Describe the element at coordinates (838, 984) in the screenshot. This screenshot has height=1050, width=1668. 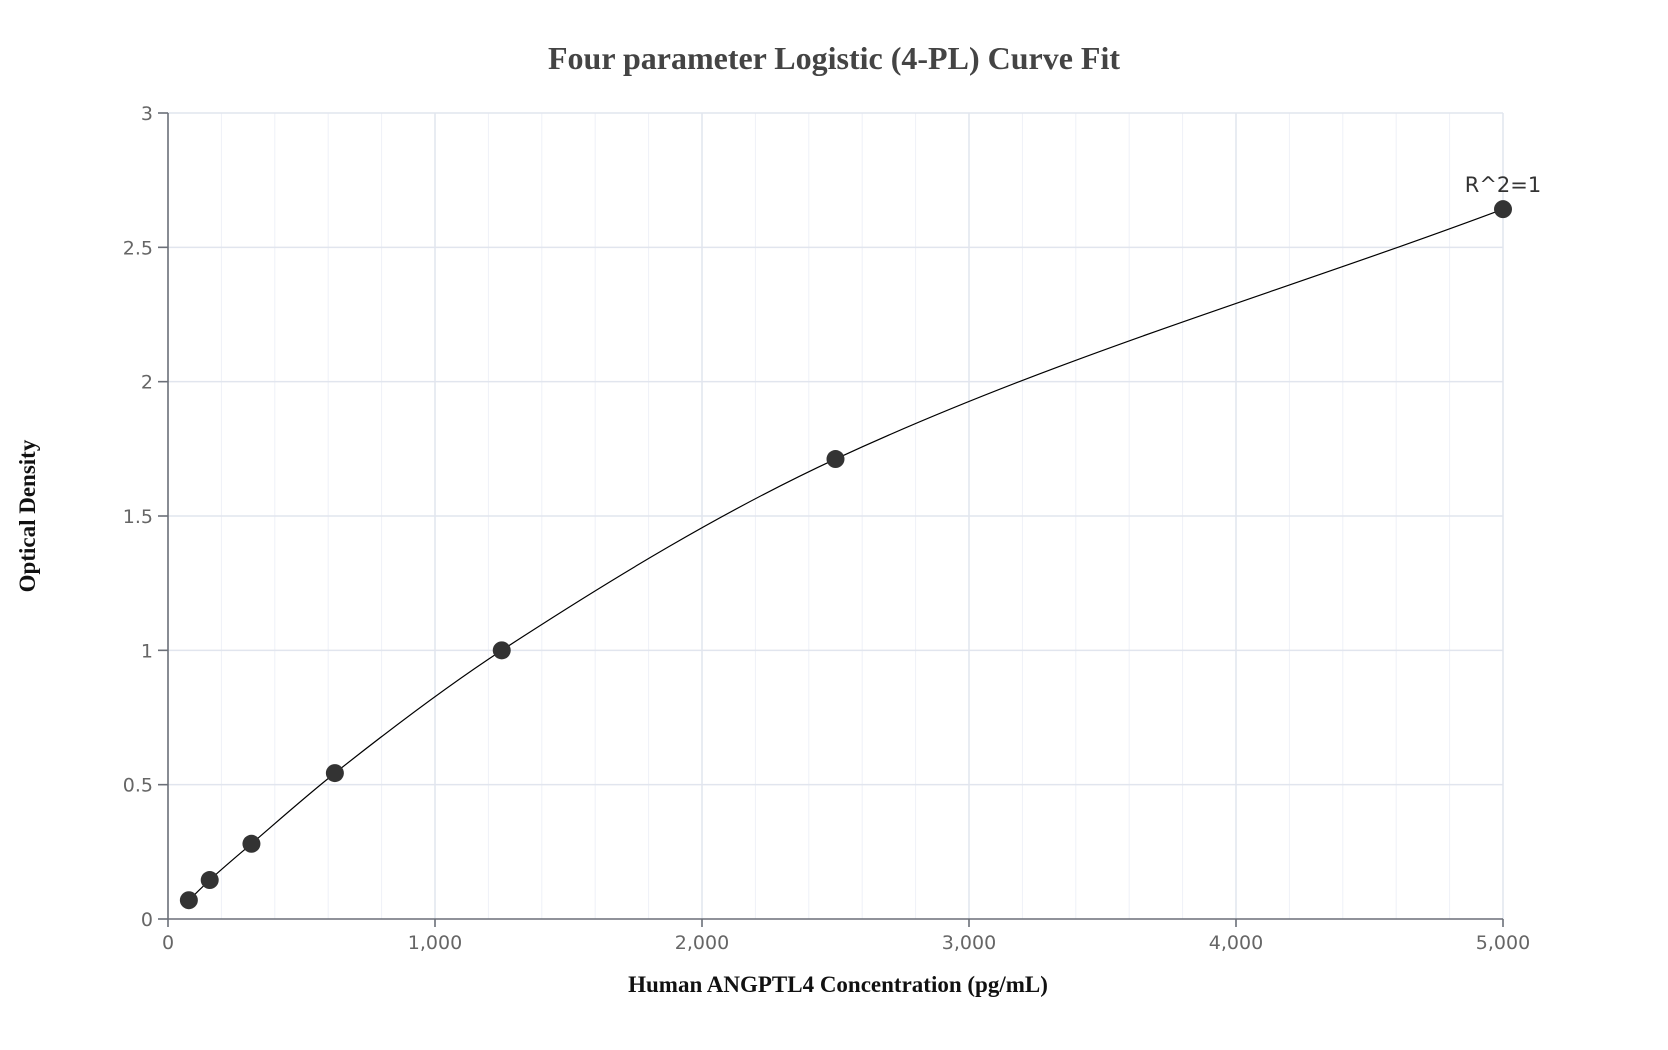
I see `x-axis-label: Human ANGPTL4 Concentration (pg/mL)` at that location.